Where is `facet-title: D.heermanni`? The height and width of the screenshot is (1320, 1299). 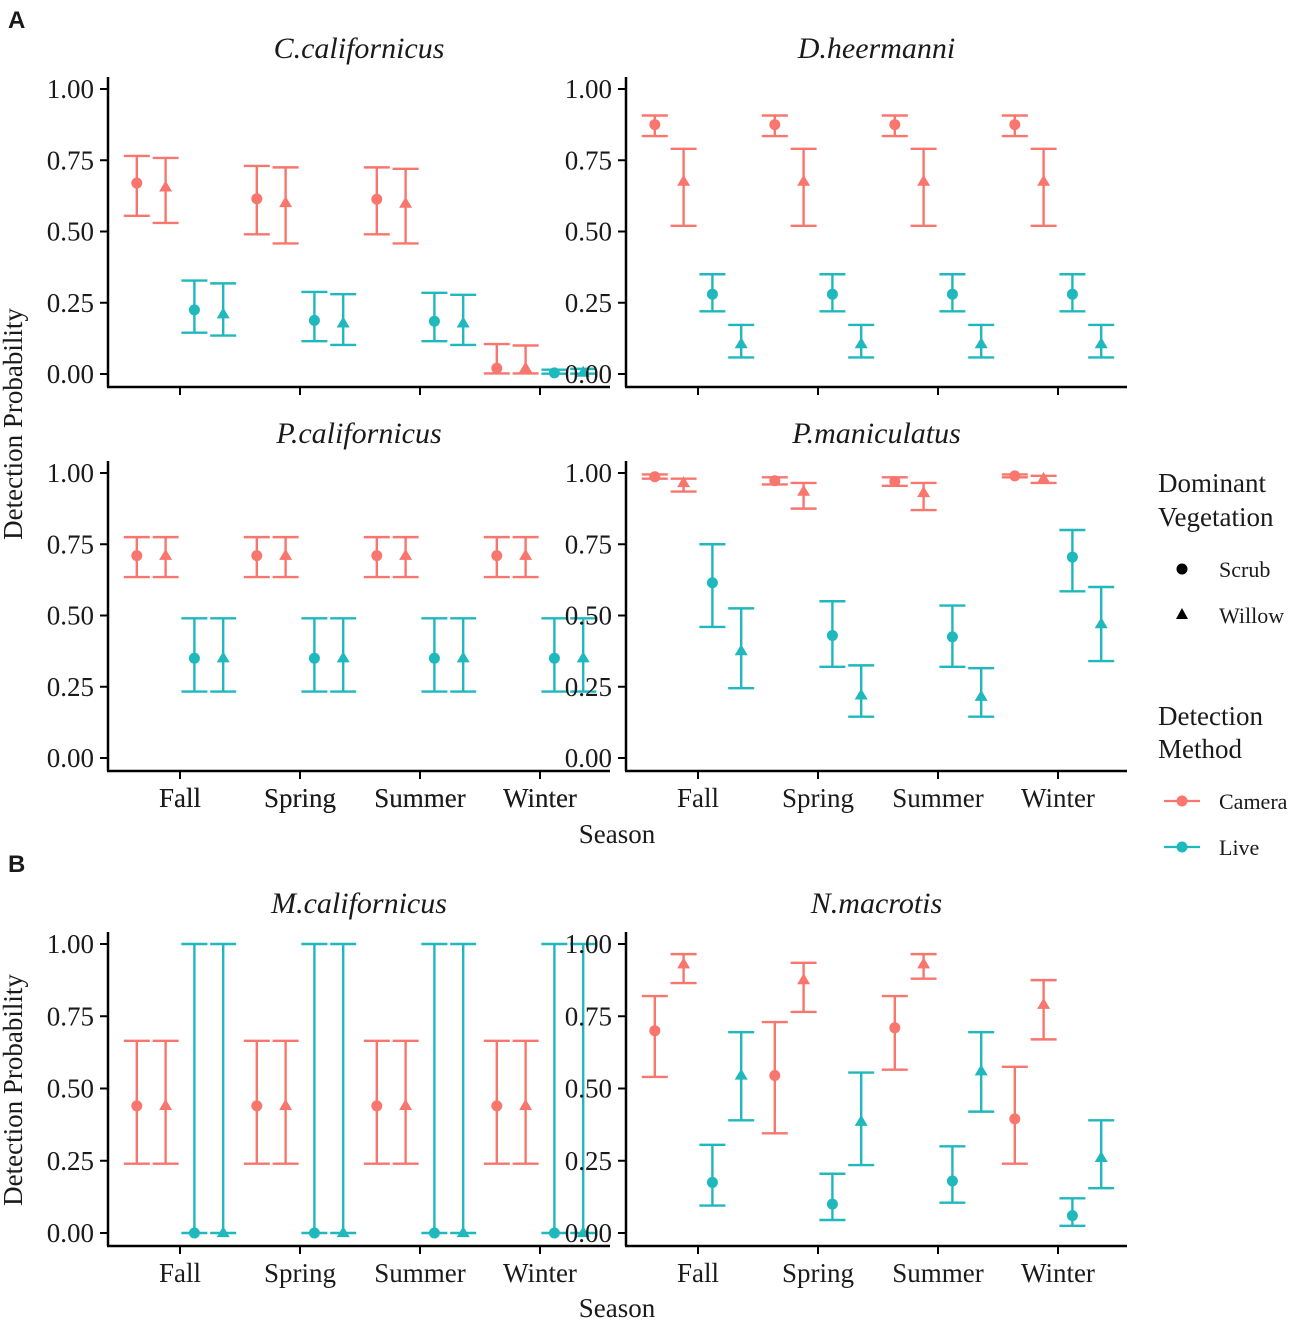
facet-title: D.heermanni is located at coordinates (876, 48).